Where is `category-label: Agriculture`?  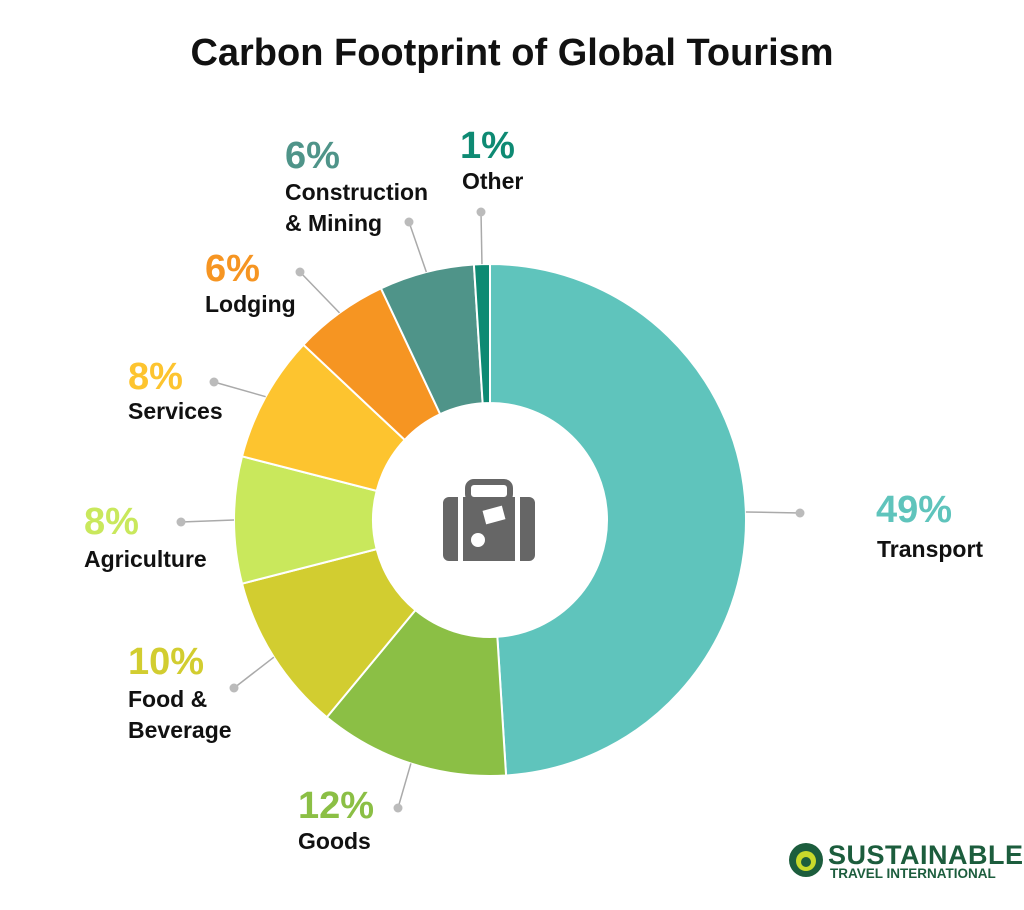
category-label: Agriculture is located at coordinates (145, 559).